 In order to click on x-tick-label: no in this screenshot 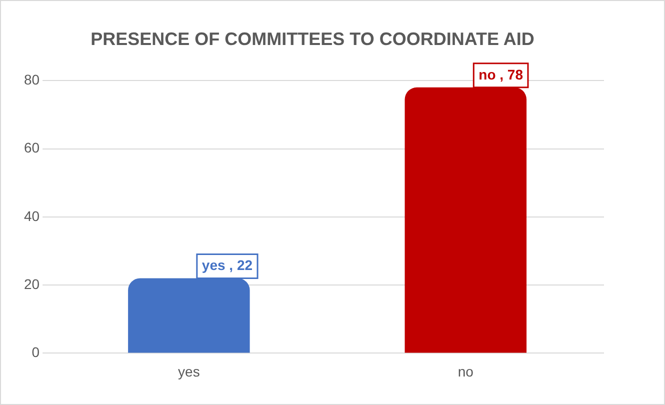, I will do `click(466, 371)`.